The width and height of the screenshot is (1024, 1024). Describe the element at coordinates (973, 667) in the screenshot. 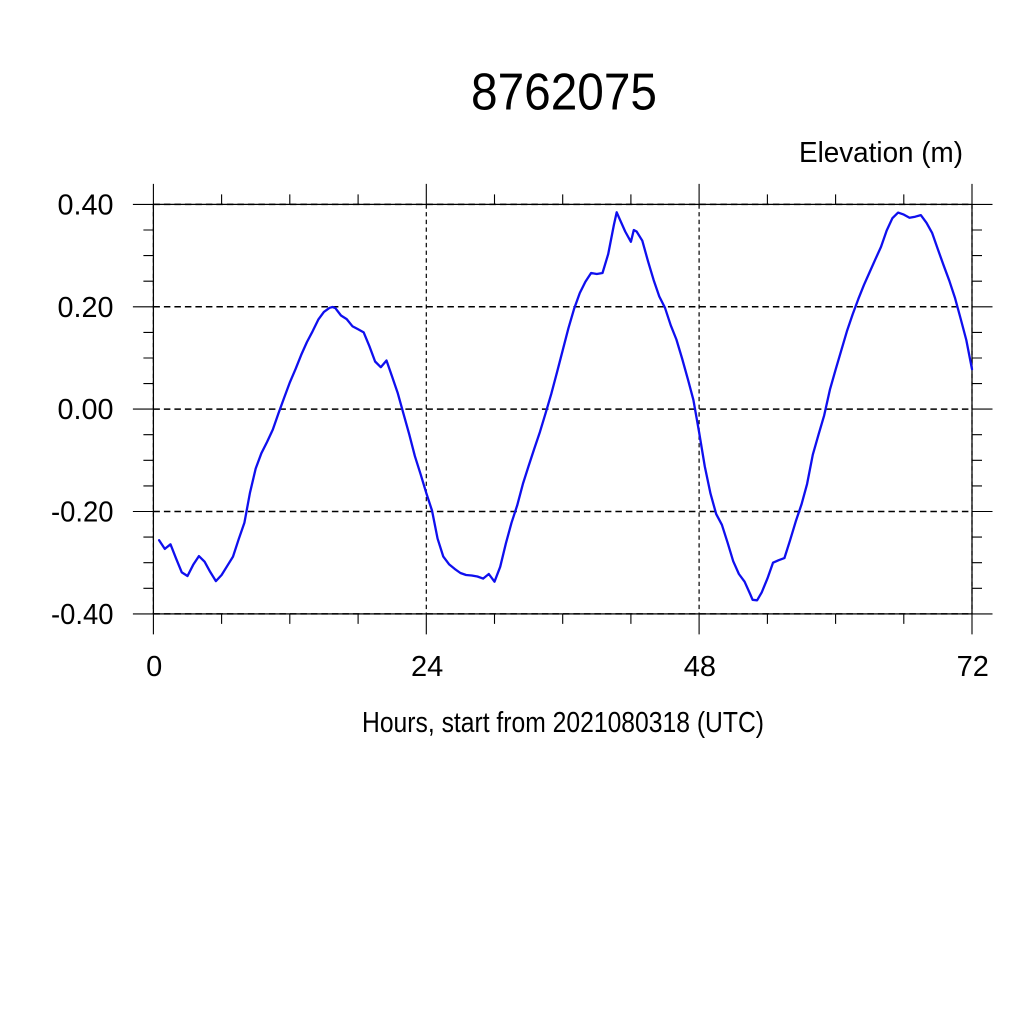

I see `svg-text: 72` at that location.